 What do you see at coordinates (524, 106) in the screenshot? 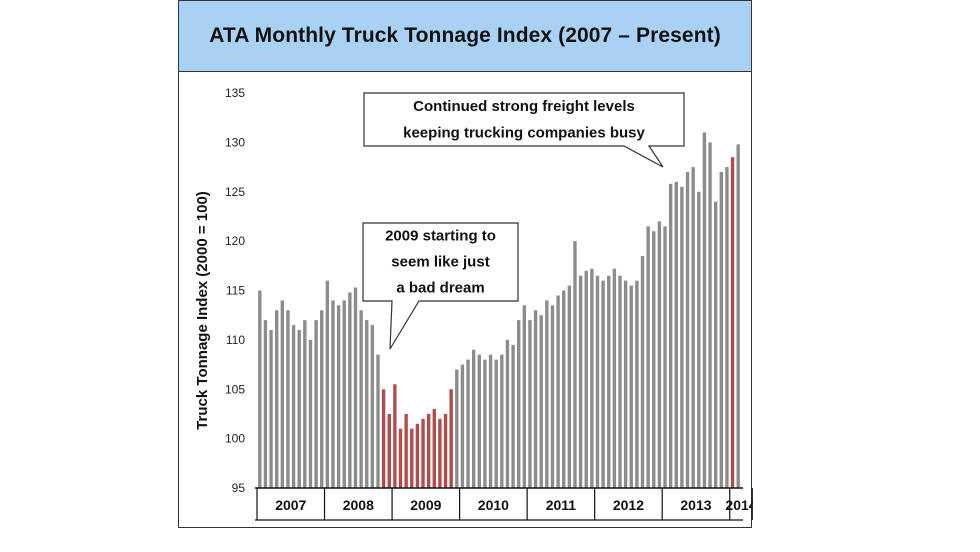
I see `callout-freight-note-line: Continued strong freight levels` at bounding box center [524, 106].